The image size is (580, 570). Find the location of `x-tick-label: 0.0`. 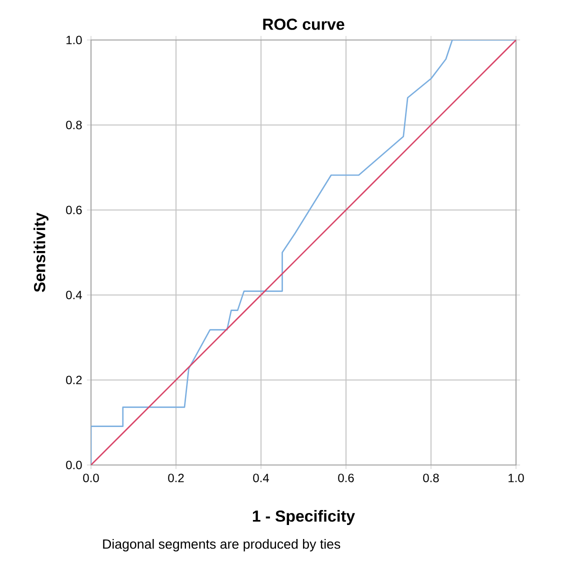

x-tick-label: 0.0 is located at coordinates (91, 478).